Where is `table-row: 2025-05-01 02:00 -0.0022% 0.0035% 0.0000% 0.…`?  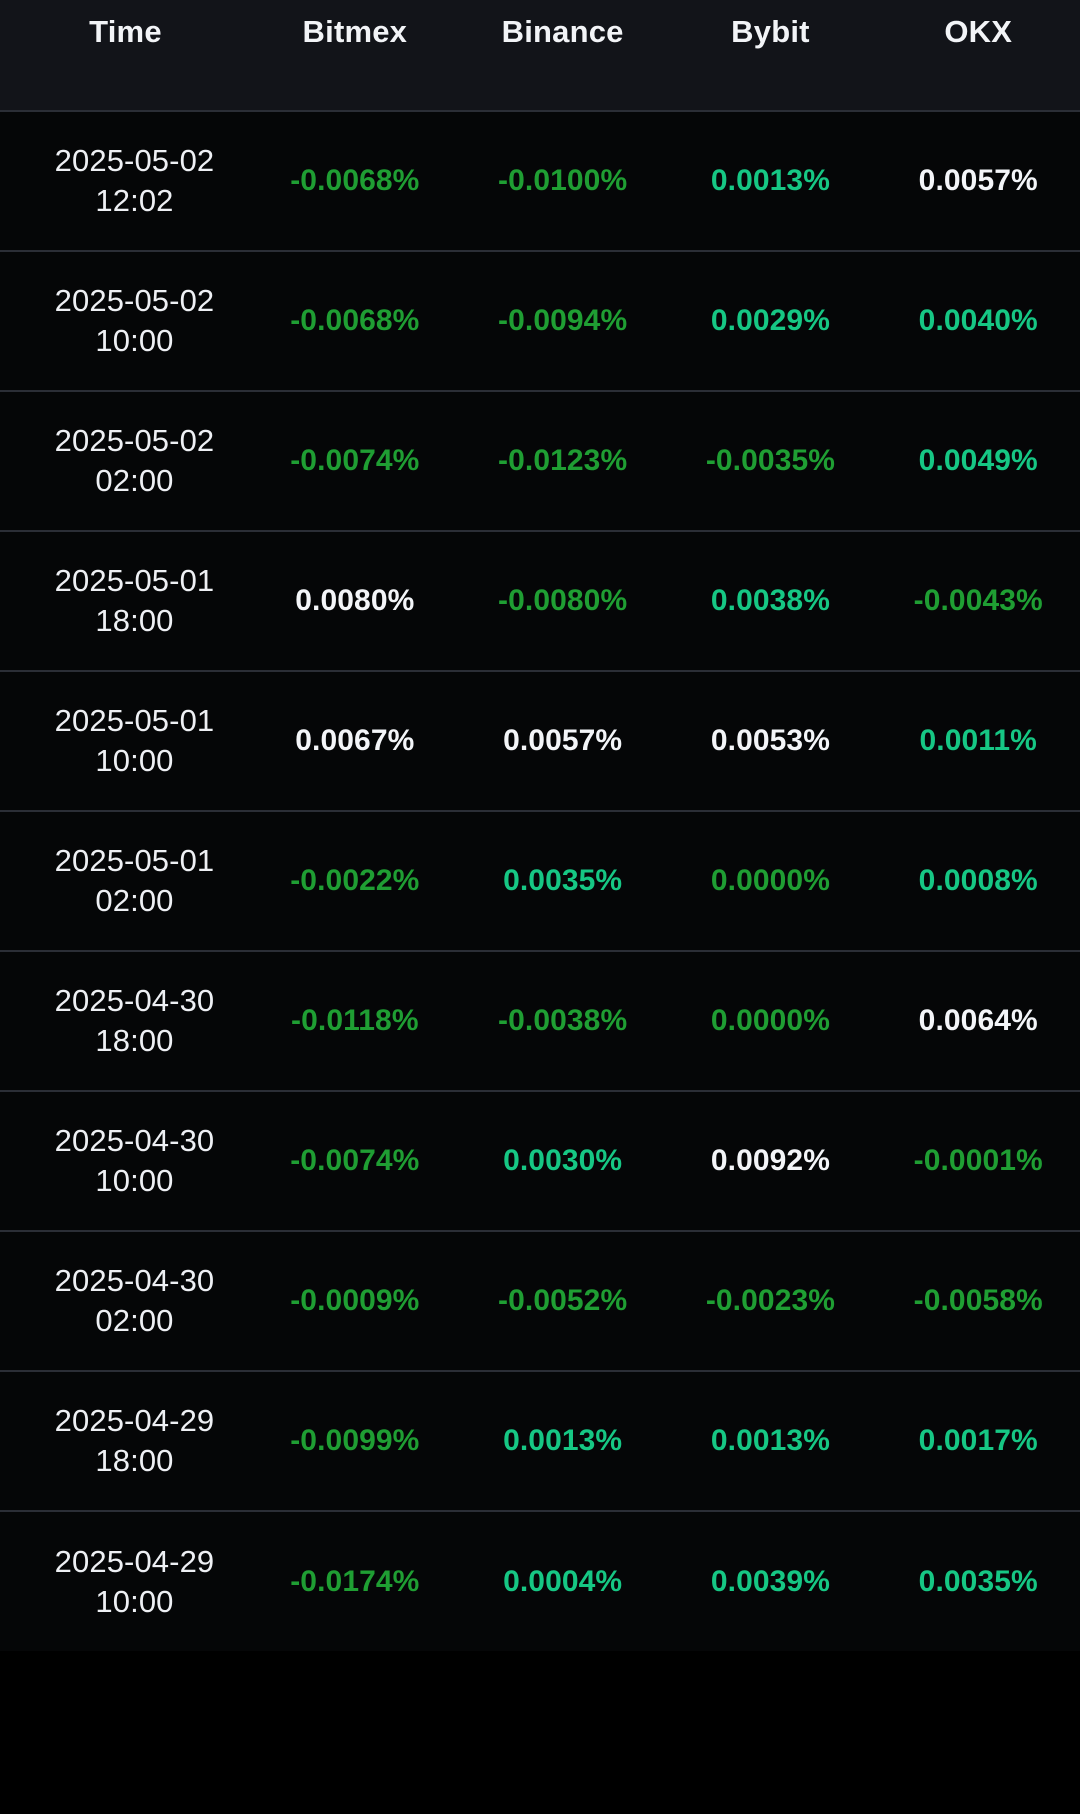 table-row: 2025-05-01 02:00 -0.0022% 0.0035% 0.0000% 0.… is located at coordinates (540, 880).